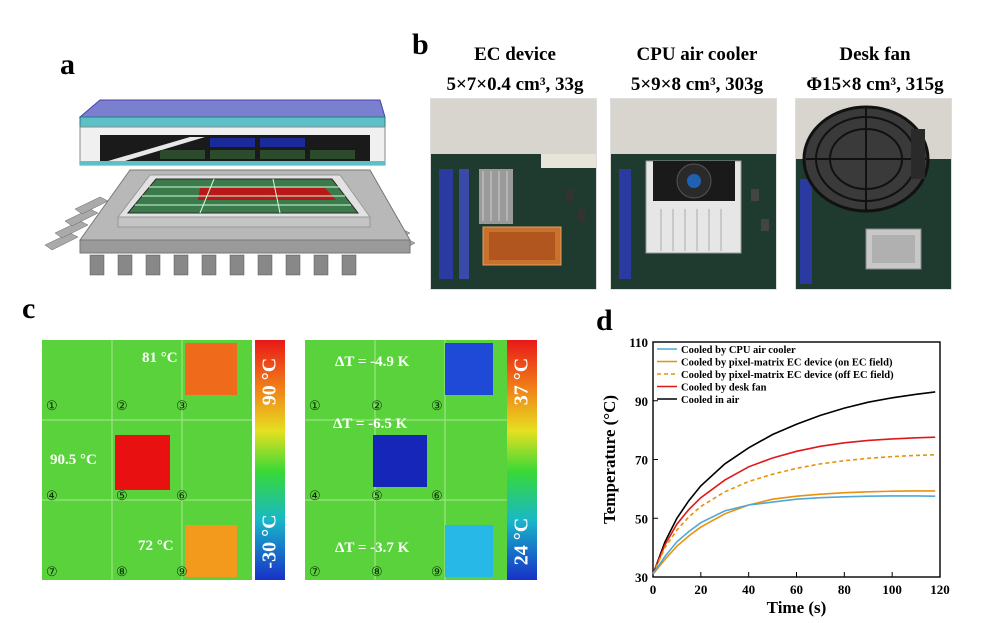  Describe the element at coordinates (697, 84) in the screenshot. I see `photo-title-line2: 5×9×8 cm³, 303g` at that location.